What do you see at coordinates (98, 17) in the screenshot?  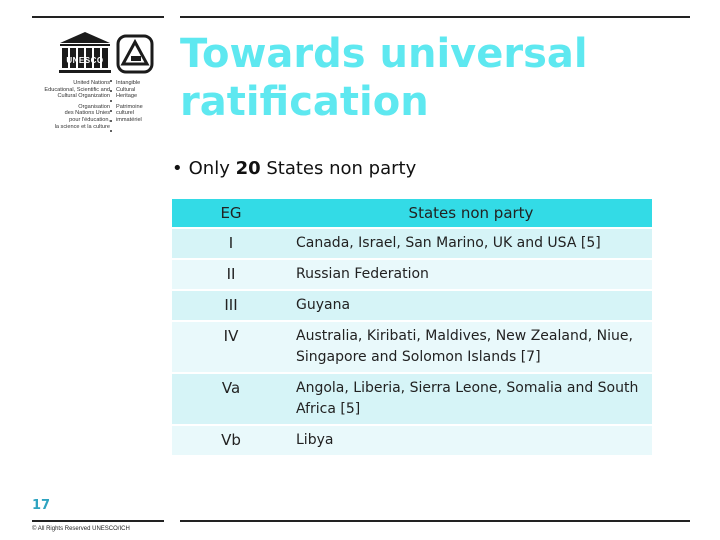 I see `top-divider-left` at bounding box center [98, 17].